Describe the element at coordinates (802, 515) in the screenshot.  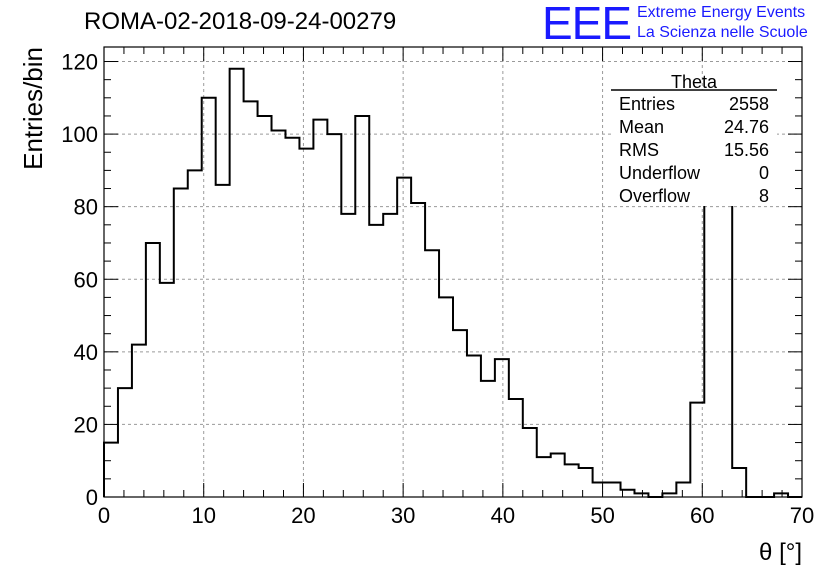
I see `x-tick-label: 70` at that location.